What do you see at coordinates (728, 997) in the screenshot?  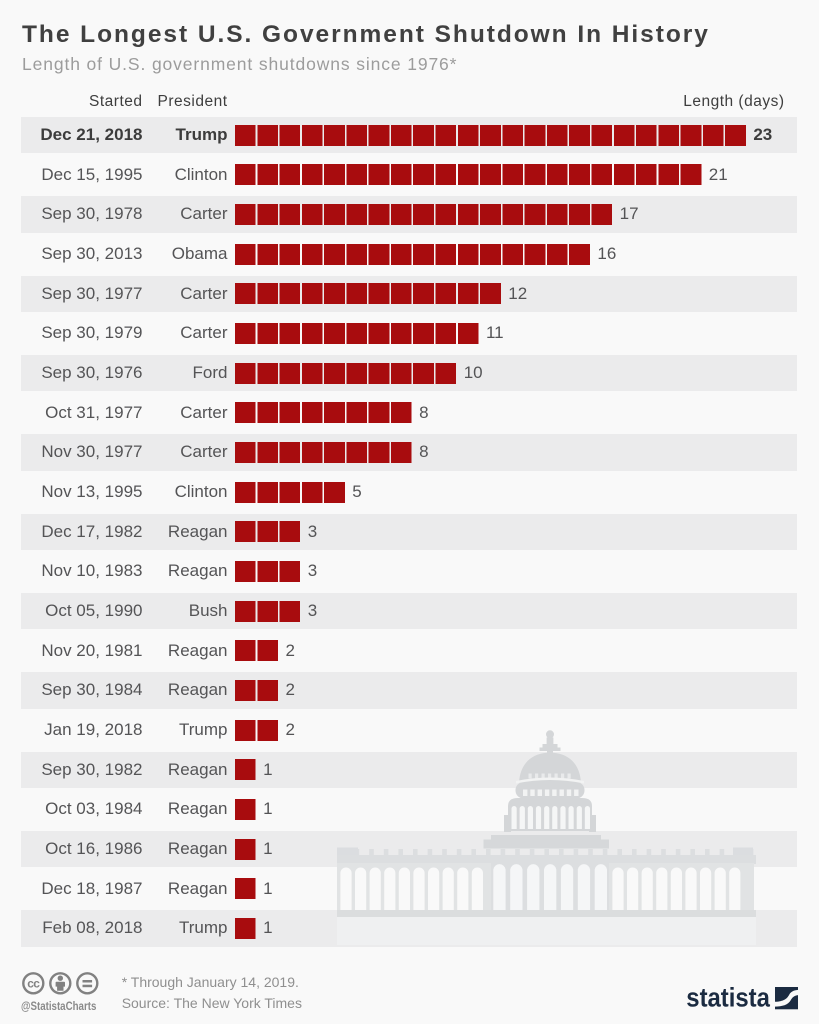 I see `svg-text: statista` at bounding box center [728, 997].